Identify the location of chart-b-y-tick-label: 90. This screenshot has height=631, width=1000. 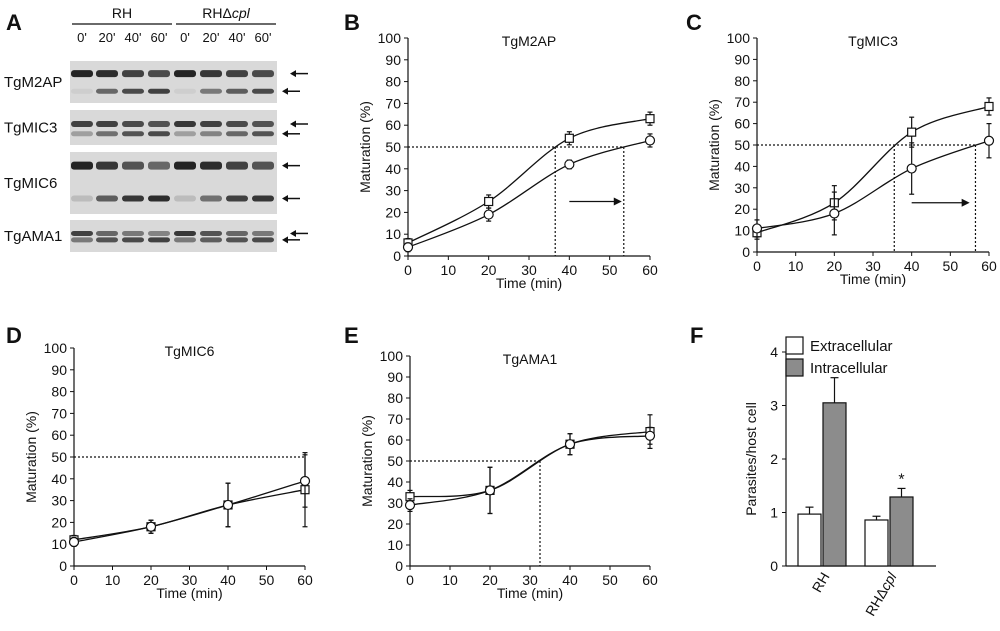
(393, 60).